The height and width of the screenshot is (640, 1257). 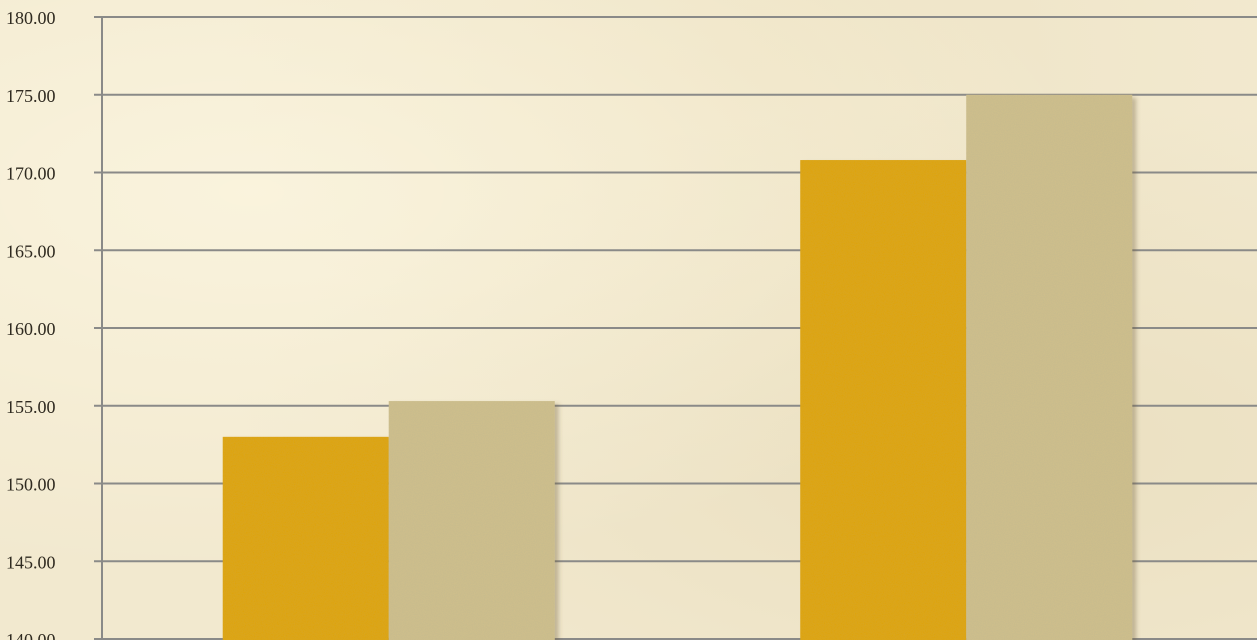 I want to click on y-tick-label: 145.00, so click(x=31, y=562).